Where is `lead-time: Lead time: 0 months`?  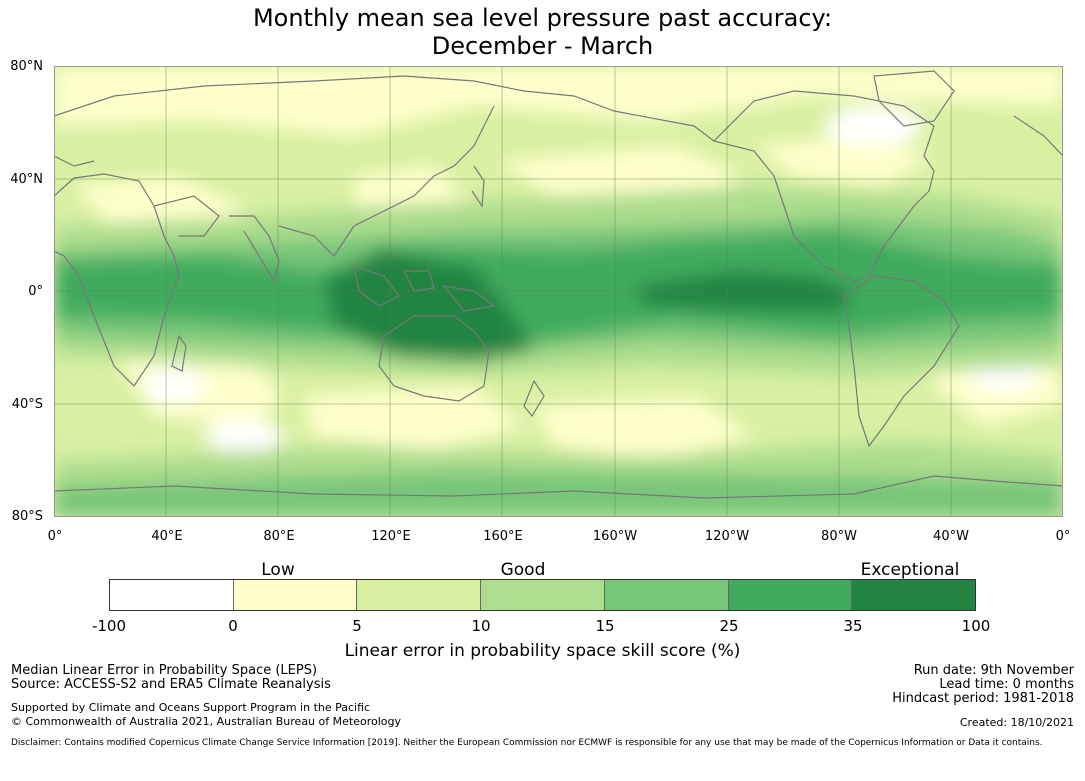 lead-time: Lead time: 0 months is located at coordinates (1006, 684).